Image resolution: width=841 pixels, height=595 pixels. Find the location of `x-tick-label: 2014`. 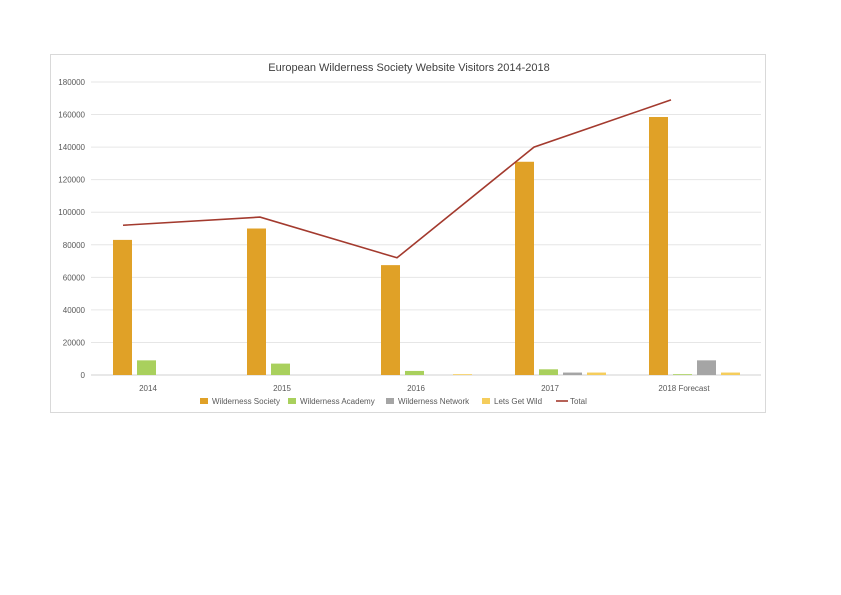

x-tick-label: 2014 is located at coordinates (148, 388).